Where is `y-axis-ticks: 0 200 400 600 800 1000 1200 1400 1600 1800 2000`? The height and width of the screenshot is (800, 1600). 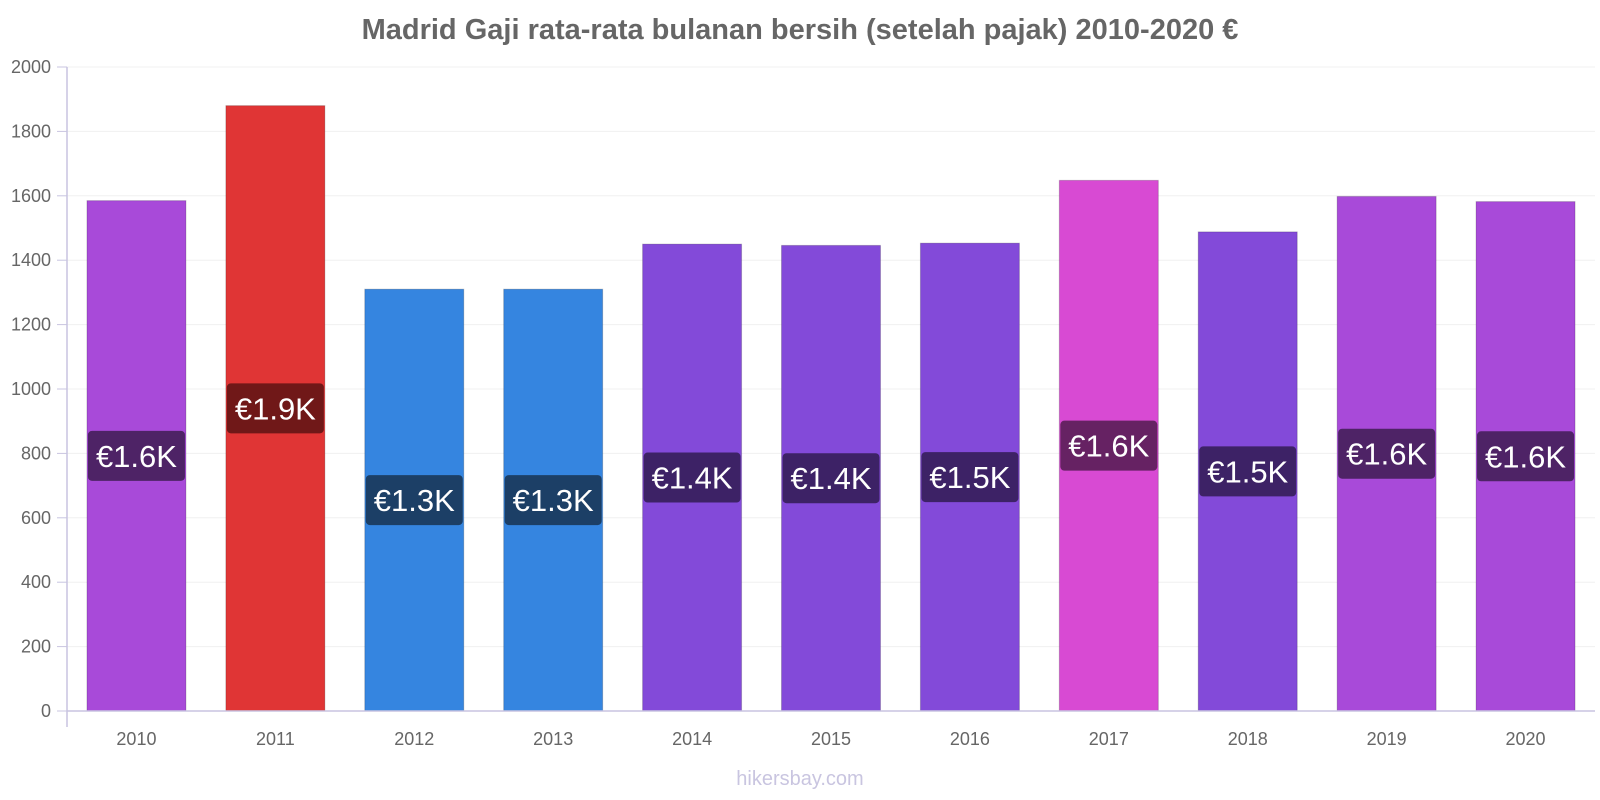
y-axis-ticks: 0 200 400 600 800 1000 1200 1400 1600 1800 2000 is located at coordinates (39, 389).